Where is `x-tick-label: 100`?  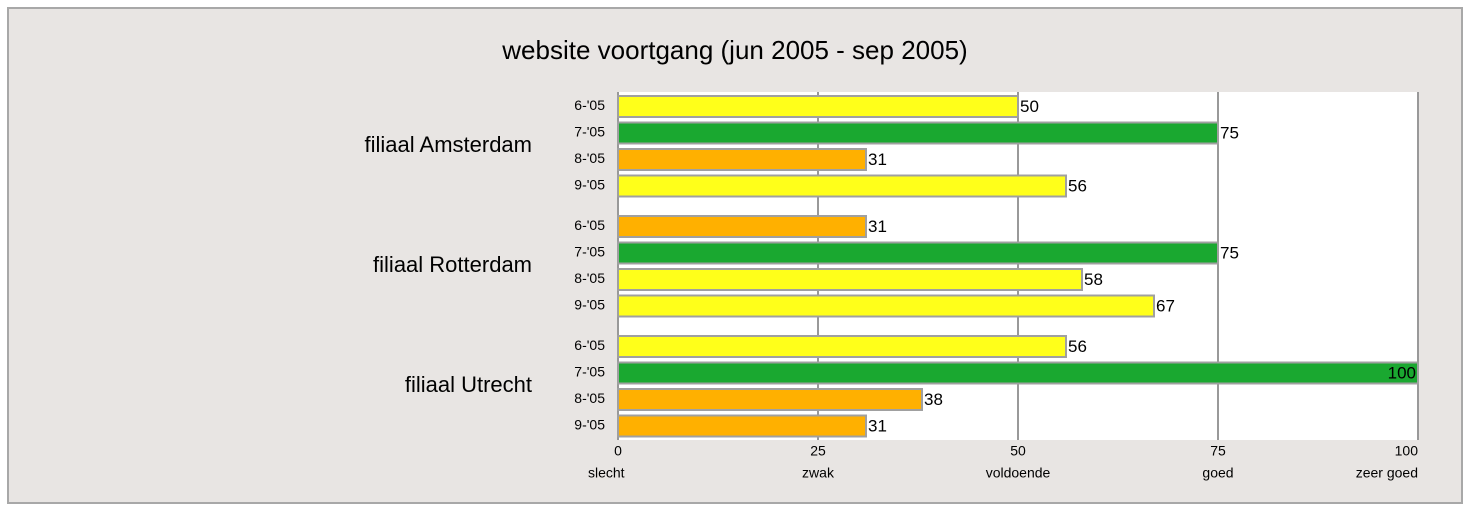 x-tick-label: 100 is located at coordinates (1407, 451).